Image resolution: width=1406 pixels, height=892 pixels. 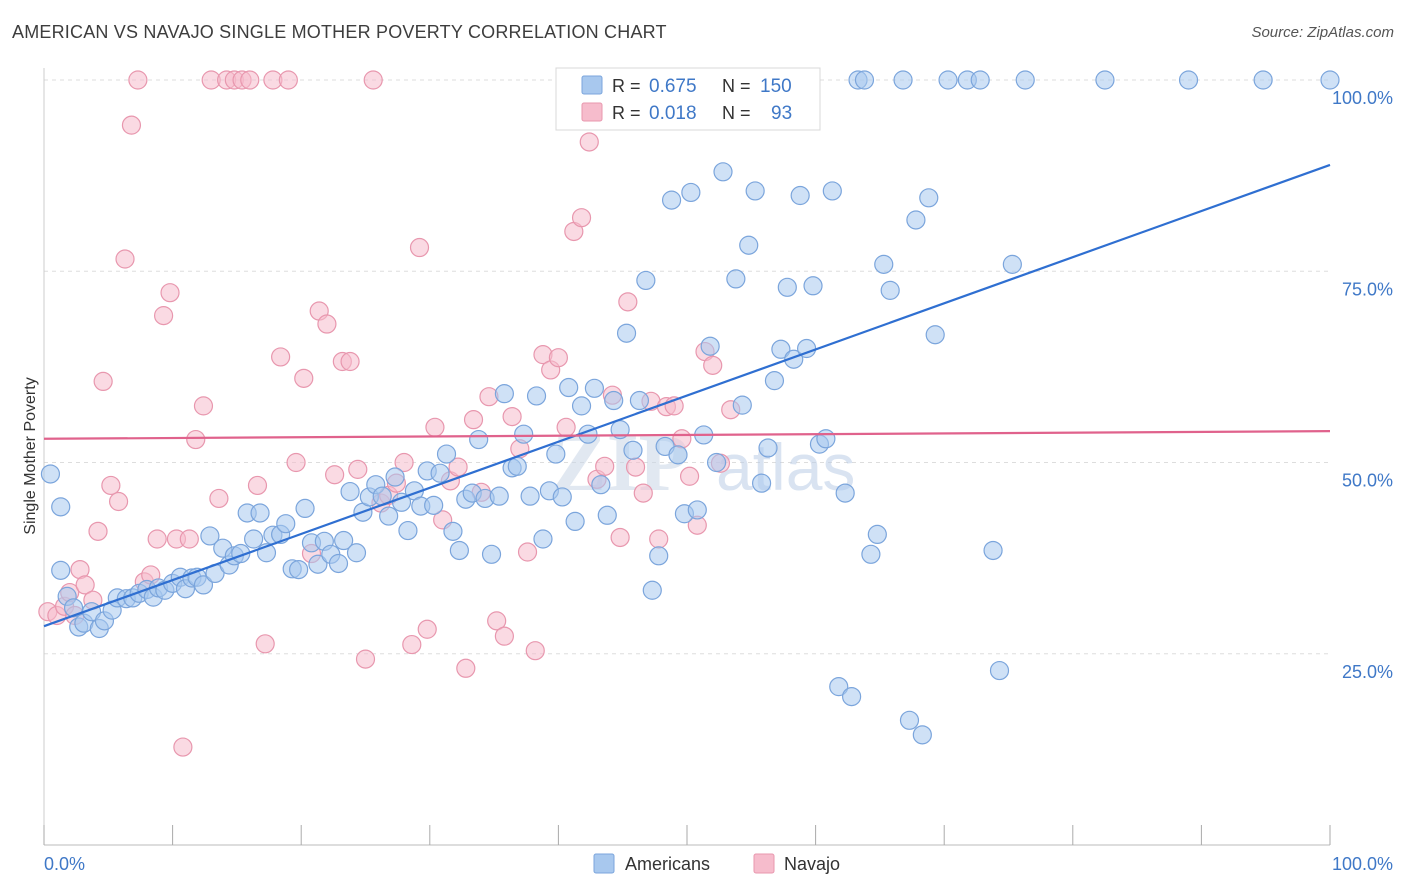 What do you see at coordinates (1362, 864) in the screenshot?
I see `x-tick-label-max: 100.0%` at bounding box center [1362, 864].